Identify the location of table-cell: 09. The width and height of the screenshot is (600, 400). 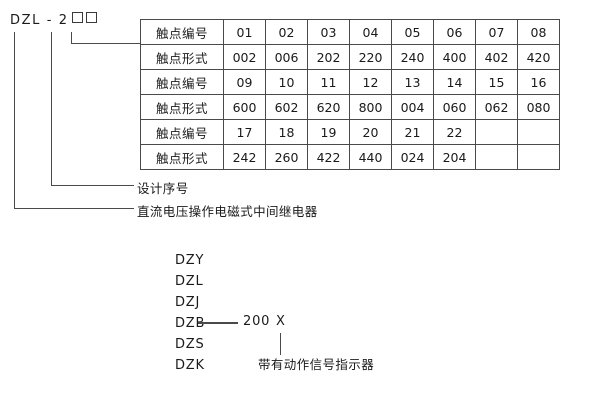
(244, 82).